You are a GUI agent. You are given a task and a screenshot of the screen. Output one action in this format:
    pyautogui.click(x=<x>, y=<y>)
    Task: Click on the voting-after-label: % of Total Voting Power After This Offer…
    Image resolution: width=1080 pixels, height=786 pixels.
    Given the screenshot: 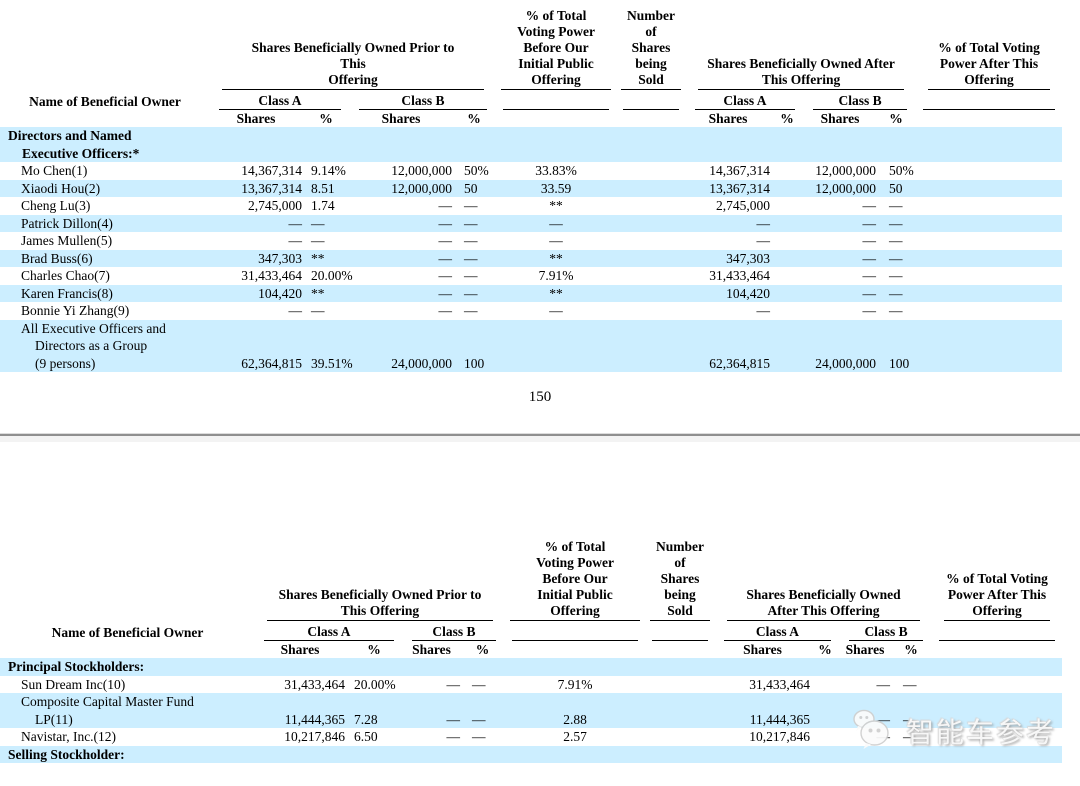 What is the action you would take?
    pyautogui.click(x=989, y=65)
    